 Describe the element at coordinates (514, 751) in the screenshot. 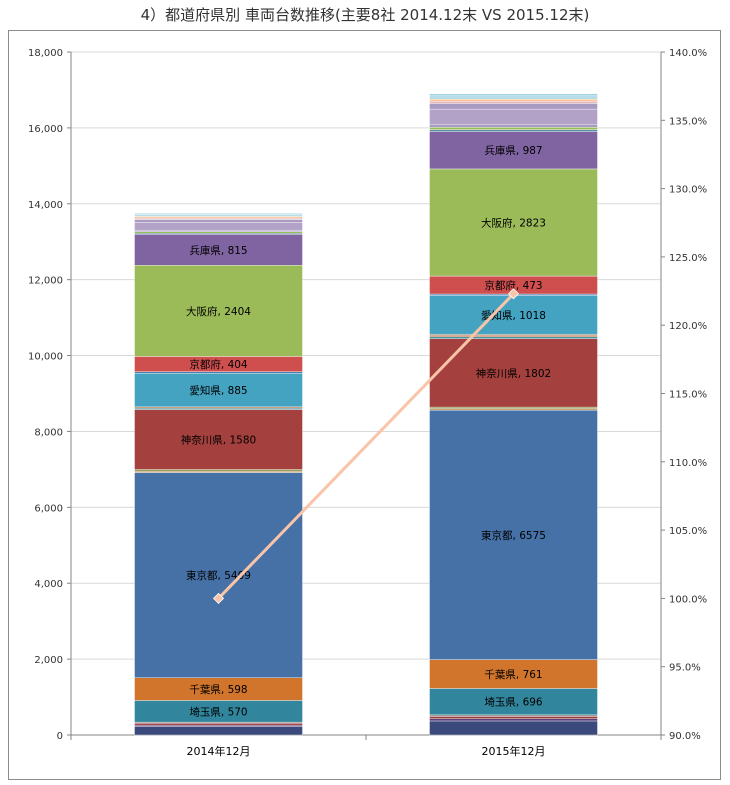

I see `x-category-label: 2015年12月` at that location.